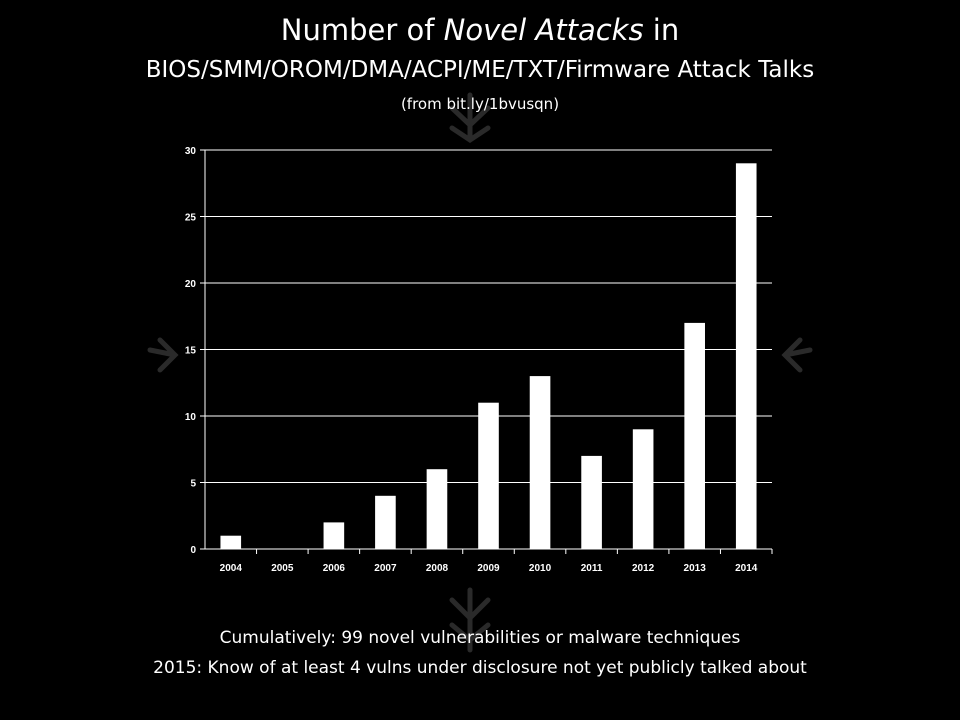 The height and width of the screenshot is (720, 960). Describe the element at coordinates (231, 542) in the screenshot. I see `bar-2004` at that location.